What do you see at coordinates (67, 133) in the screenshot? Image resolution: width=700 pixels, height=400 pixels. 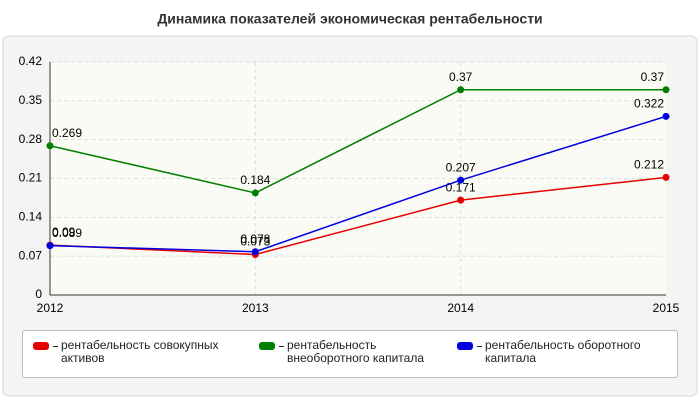 I see `data-label: 0.269` at bounding box center [67, 133].